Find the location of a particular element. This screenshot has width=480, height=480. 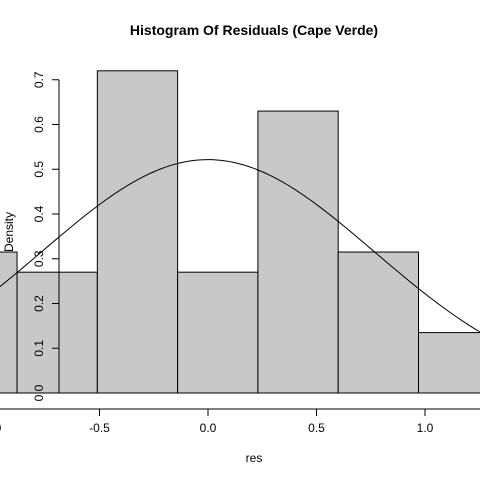

y-tick-label: 0.3 is located at coordinates (39, 258).